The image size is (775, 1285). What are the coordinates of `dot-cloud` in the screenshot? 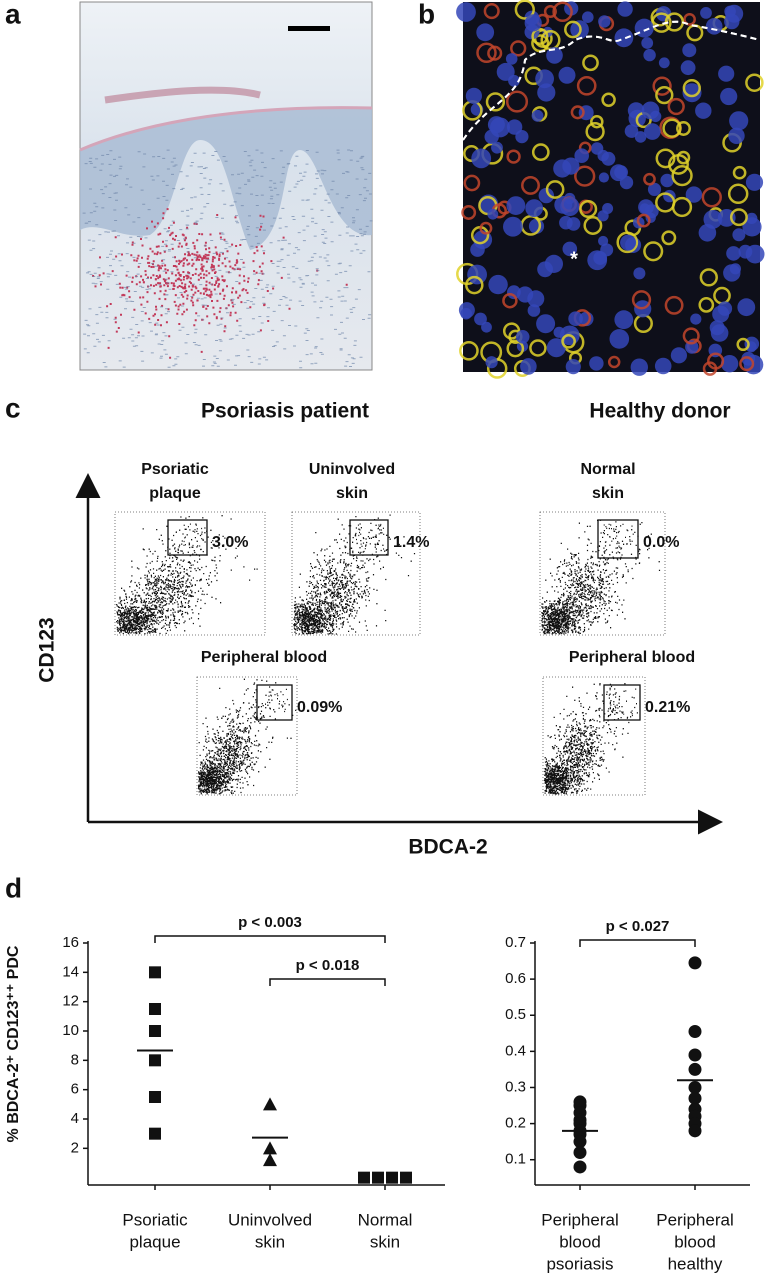 It's located at (601, 577).